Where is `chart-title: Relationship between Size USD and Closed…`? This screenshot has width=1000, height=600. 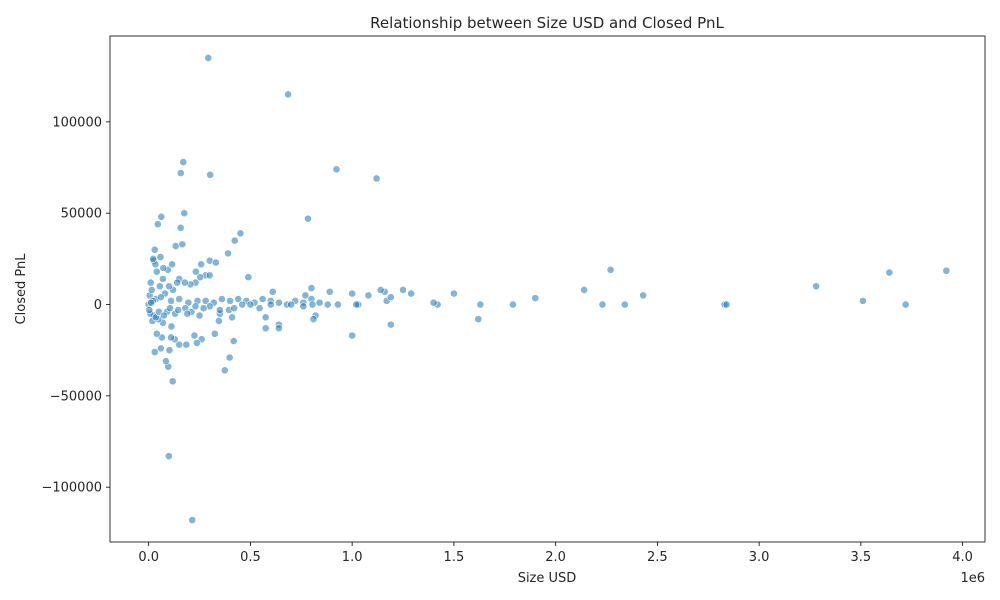
chart-title: Relationship between Size USD and Closed… is located at coordinates (547, 23).